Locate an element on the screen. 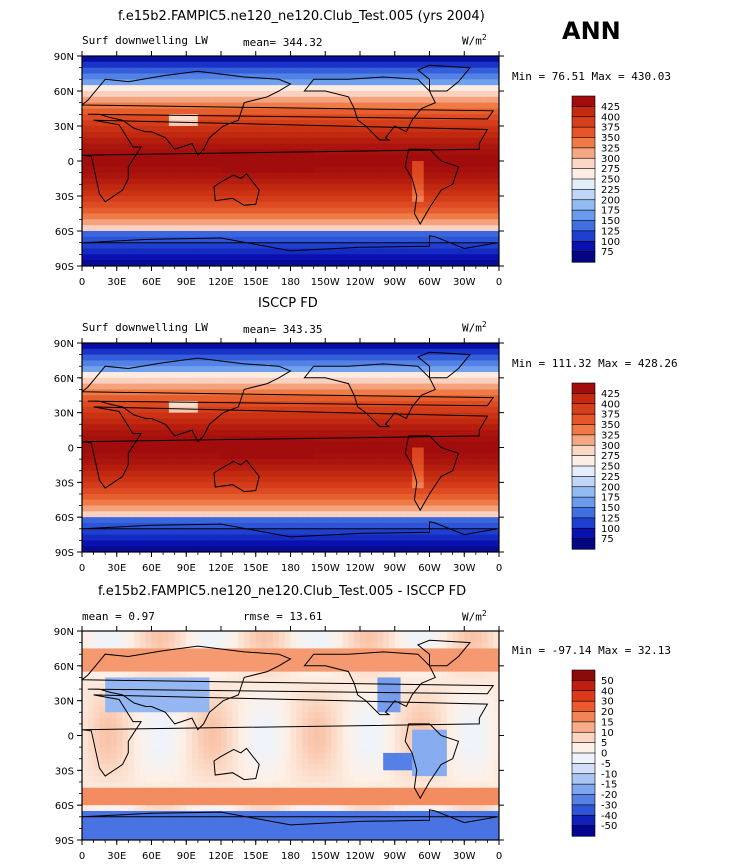 The image size is (733, 866). colorbar-label: 40 is located at coordinates (607, 691).